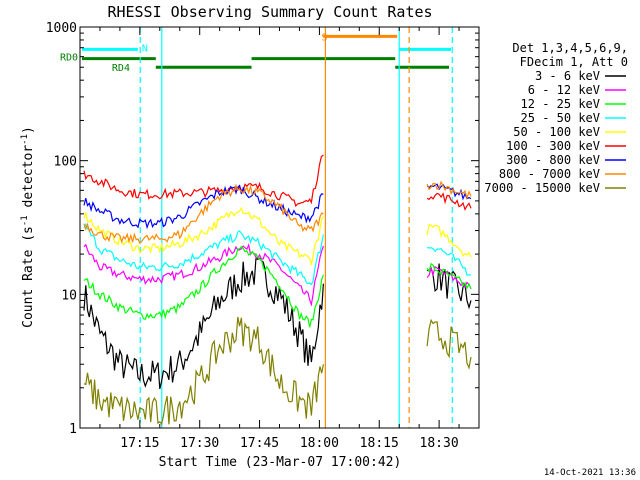 This screenshot has width=640, height=480. What do you see at coordinates (69, 58) in the screenshot?
I see `annotation-label: RD0` at bounding box center [69, 58].